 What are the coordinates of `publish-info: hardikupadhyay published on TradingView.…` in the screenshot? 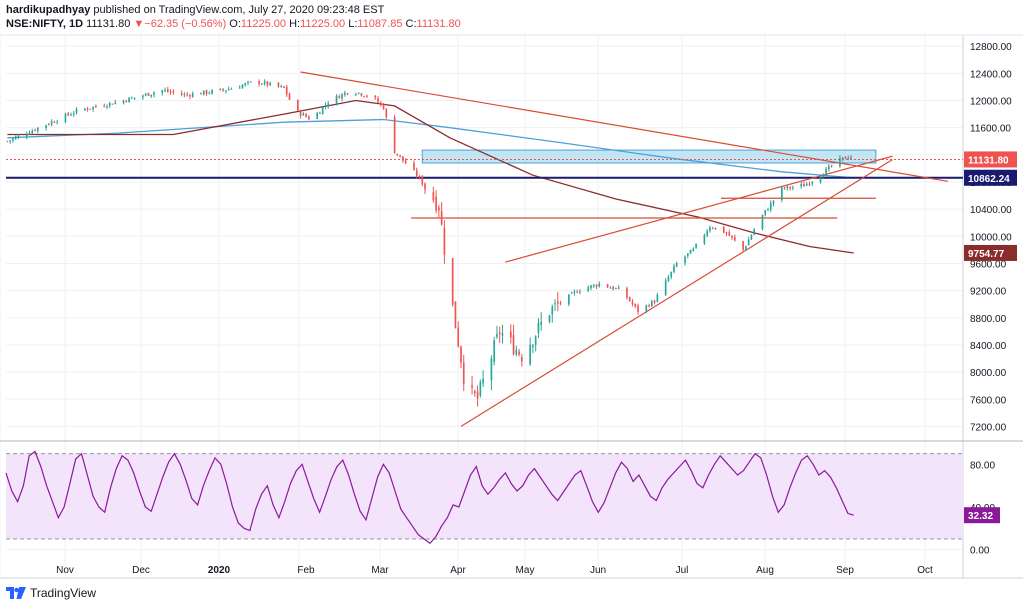 It's located at (195, 10).